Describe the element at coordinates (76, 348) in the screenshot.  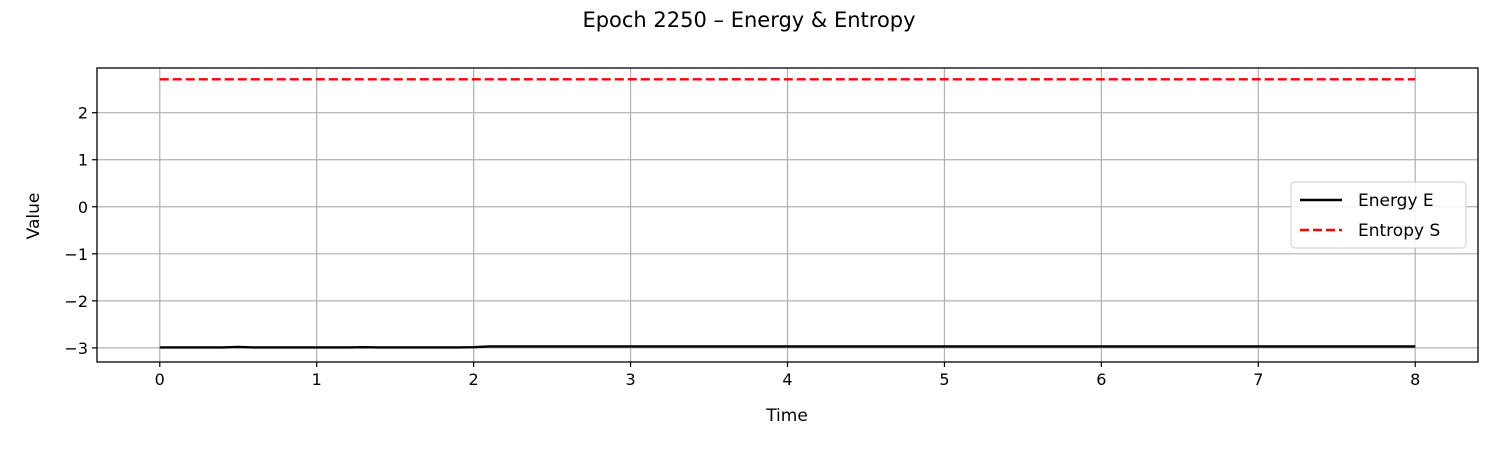
I see `y-tick-label: −3` at that location.